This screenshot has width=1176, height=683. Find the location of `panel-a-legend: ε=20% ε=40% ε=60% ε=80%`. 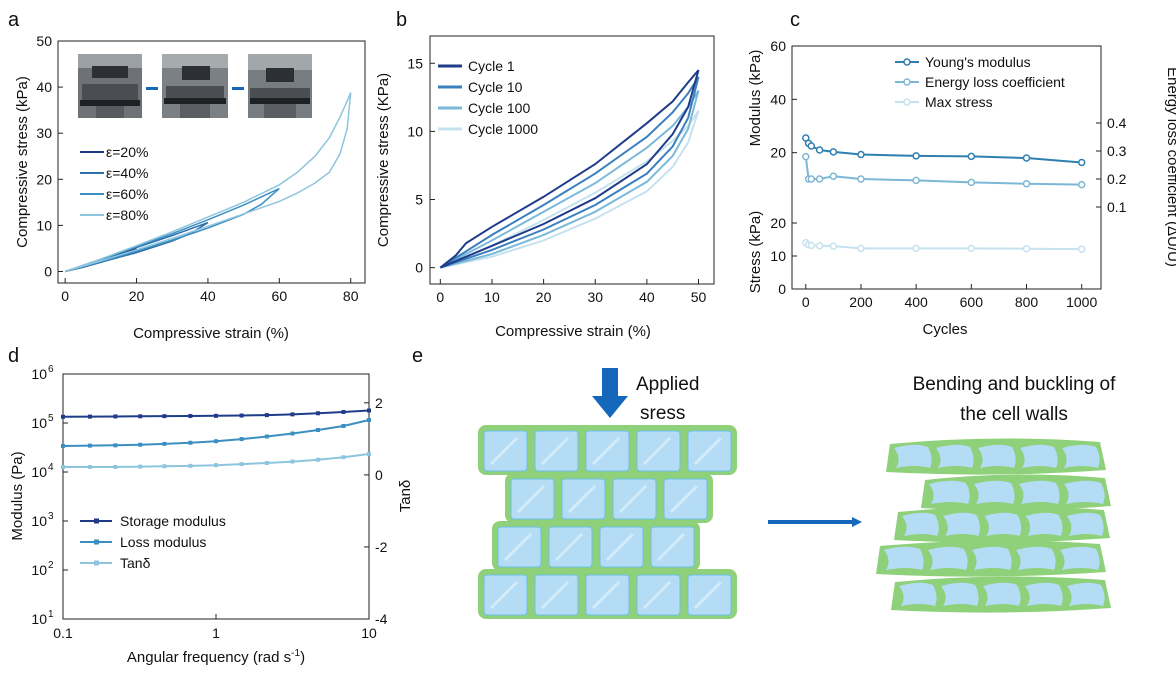

panel-a-legend: ε=20% ε=40% ε=60% ε=80% is located at coordinates (114, 183).